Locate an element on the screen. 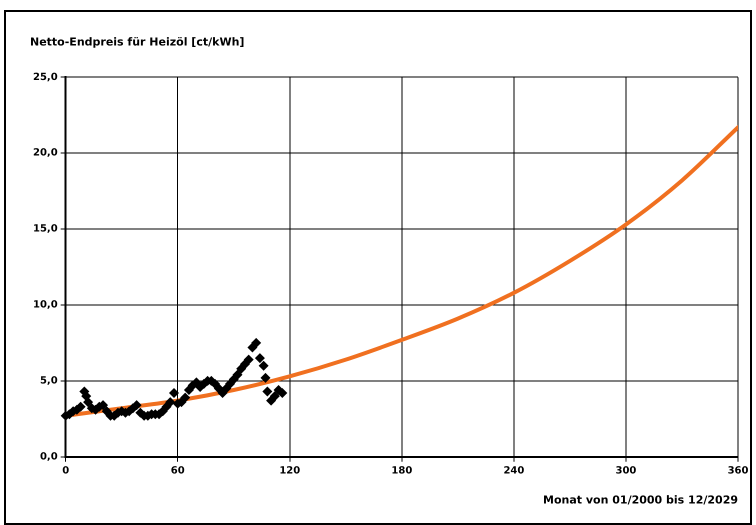 Image resolution: width=756 pixels, height=525 pixels. y-tick-label: 0,0 is located at coordinates (49, 456).